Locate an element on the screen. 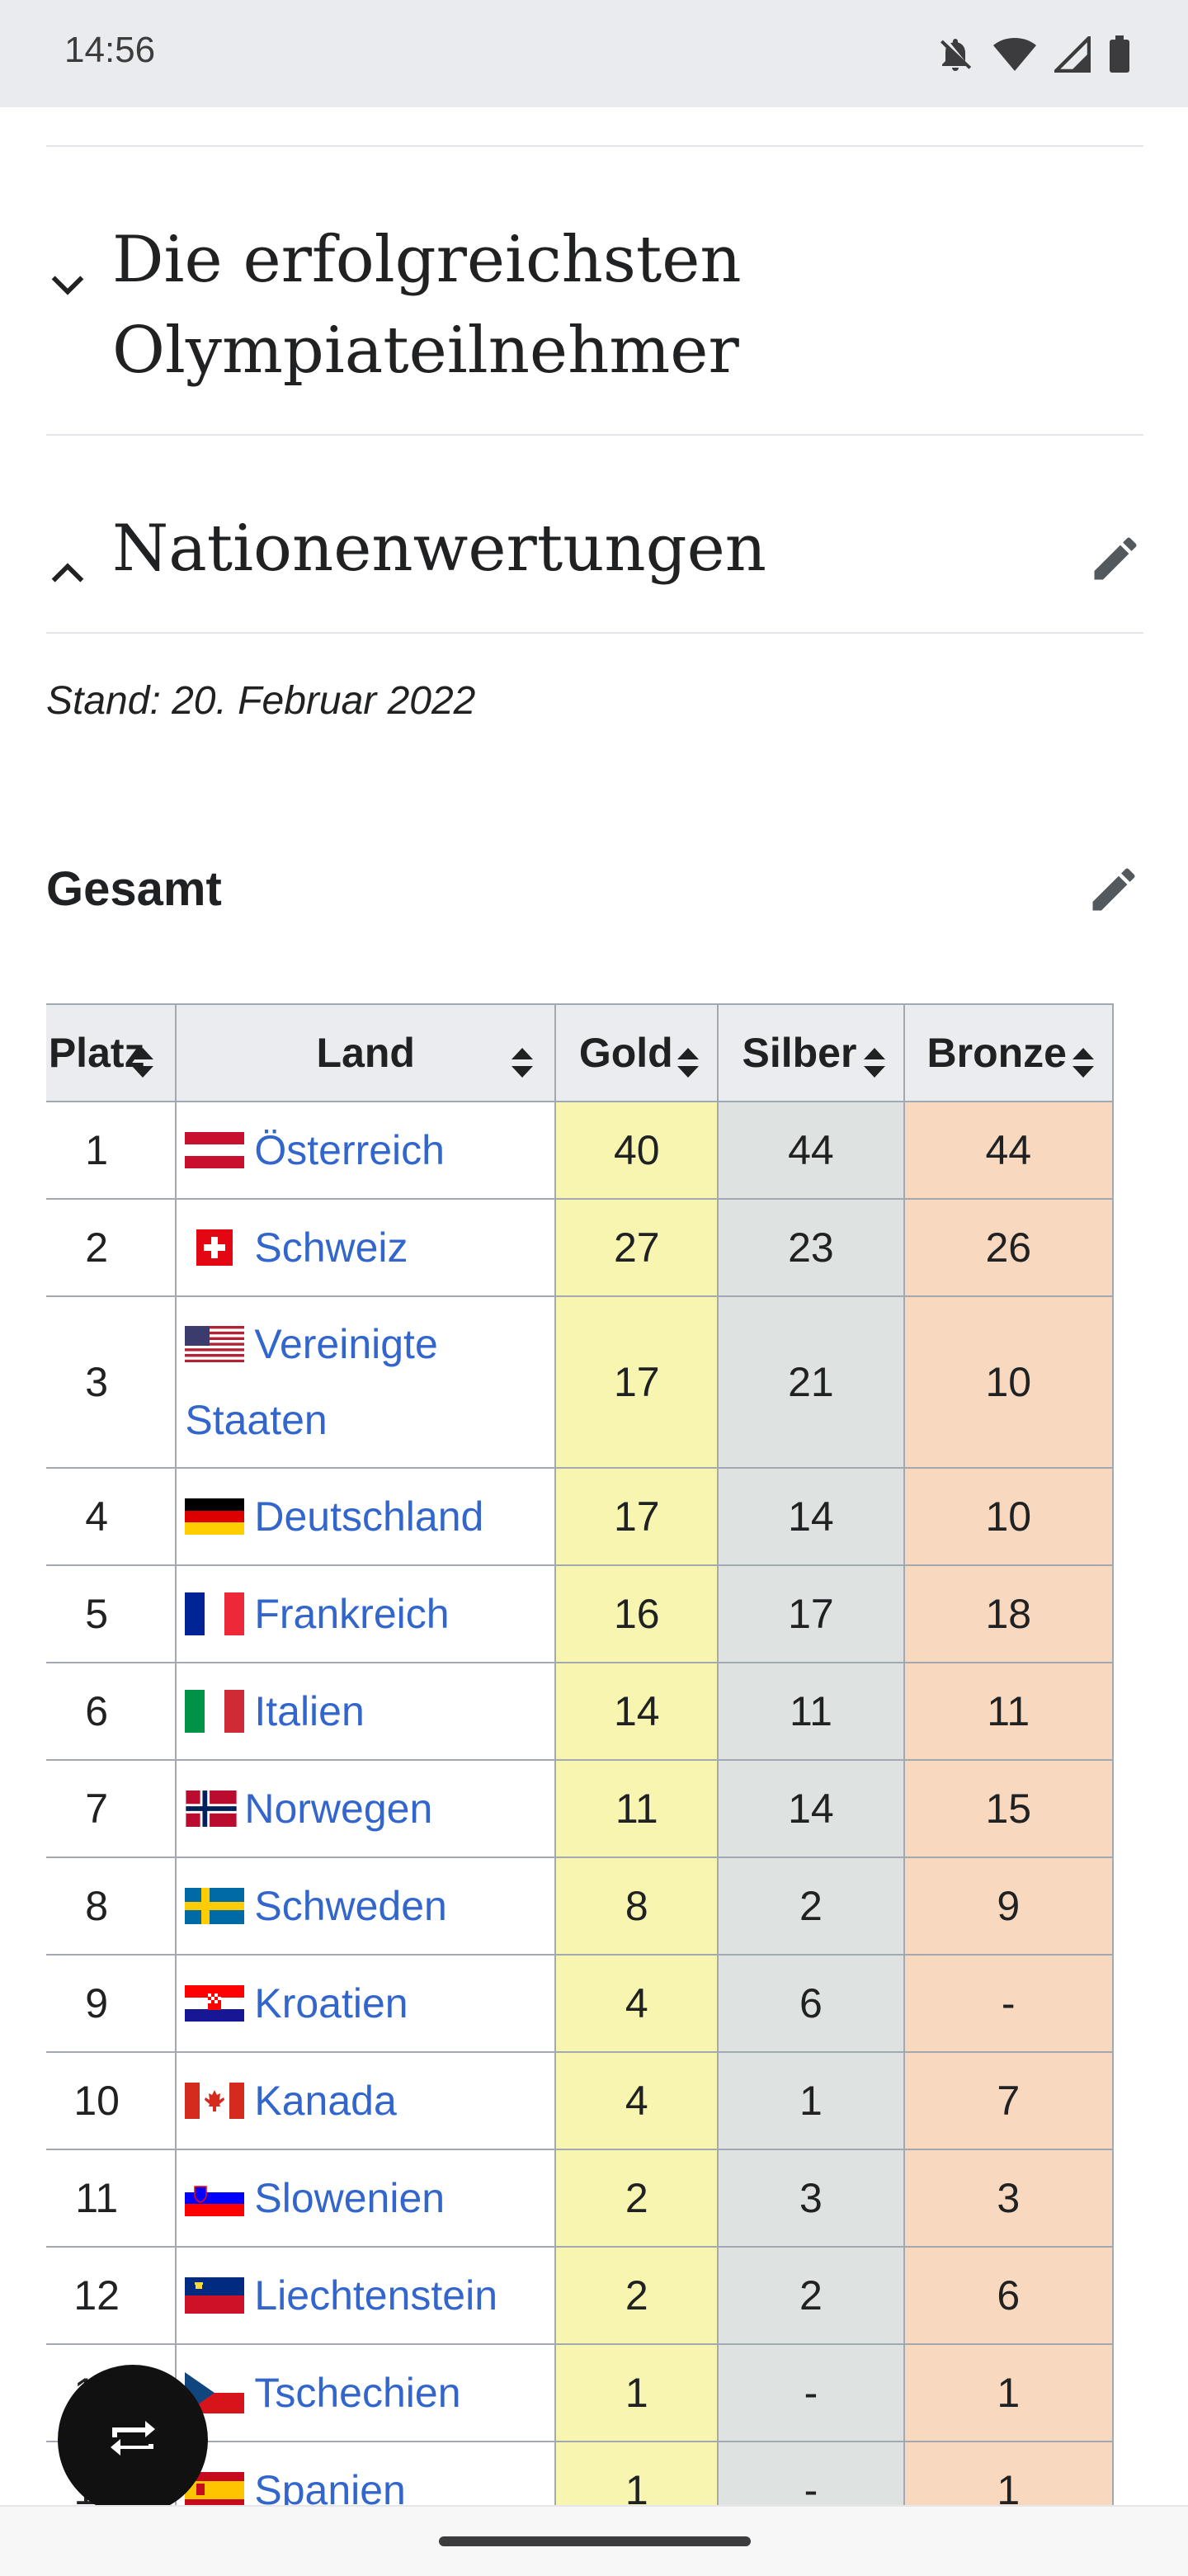  cell-land: Tschechien is located at coordinates (366, 2392).